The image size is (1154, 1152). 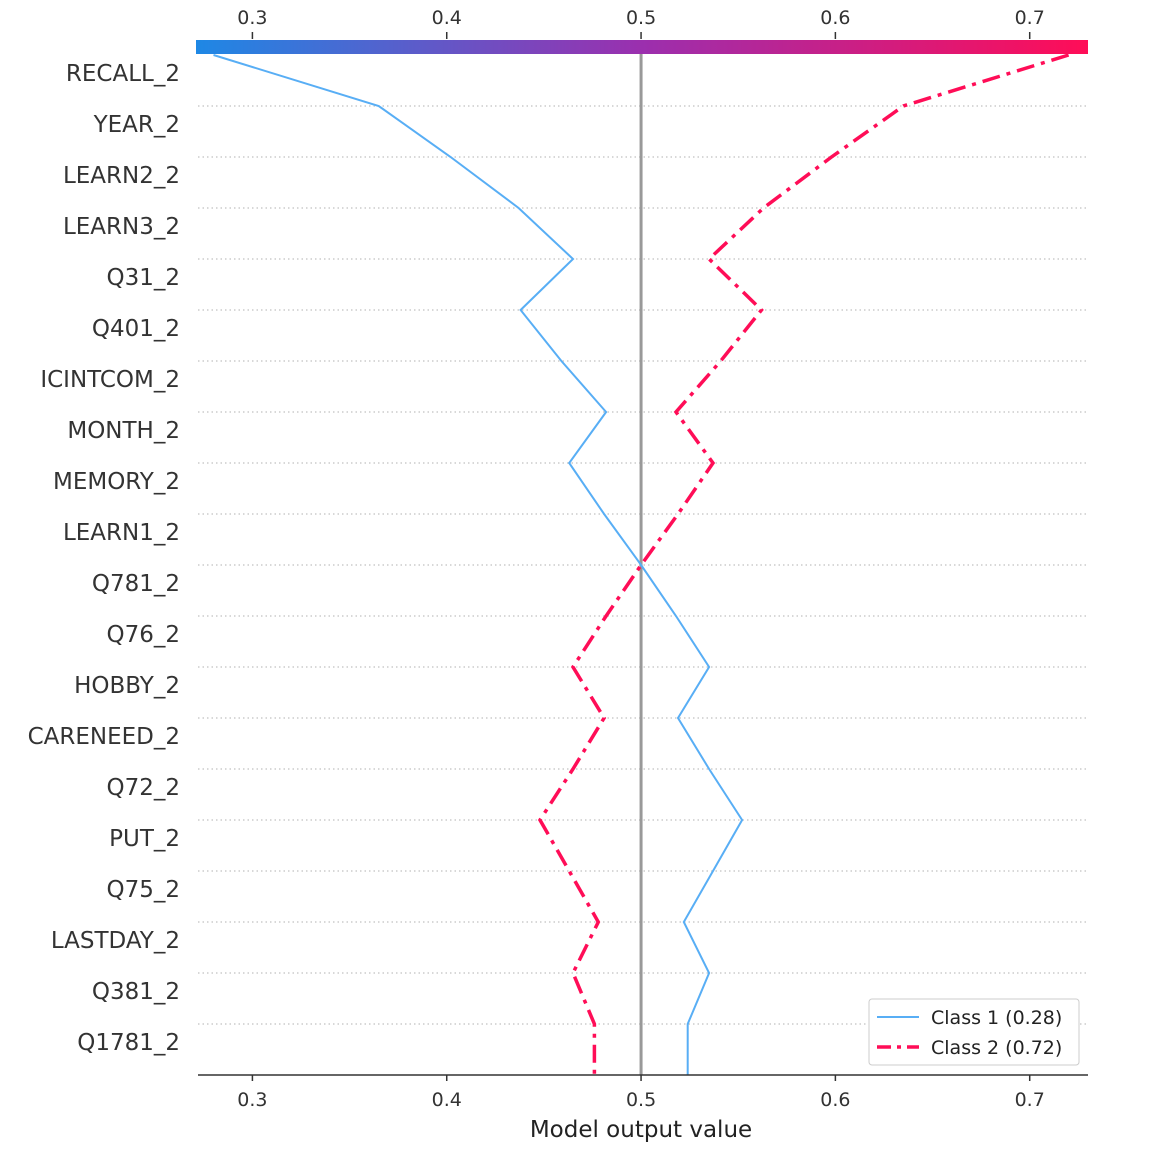 I want to click on legend: Class 1 (0.28) Class 2 (0.72), so click(x=974, y=1032).